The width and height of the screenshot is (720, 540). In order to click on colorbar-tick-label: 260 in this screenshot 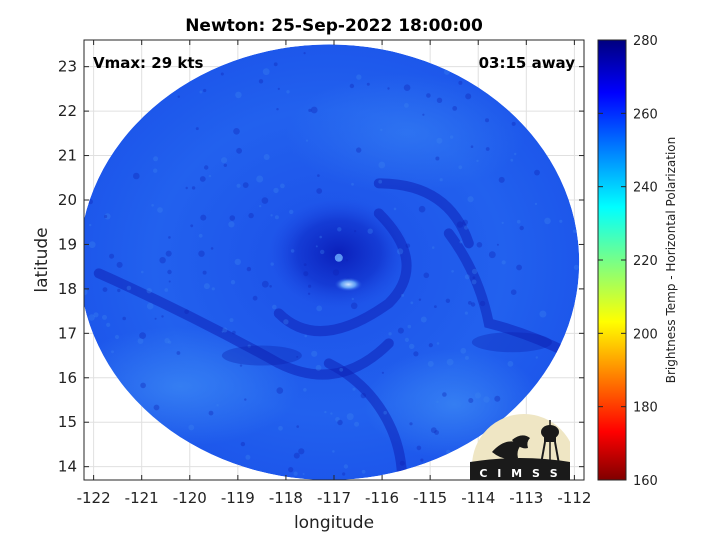, I will do `click(645, 114)`.